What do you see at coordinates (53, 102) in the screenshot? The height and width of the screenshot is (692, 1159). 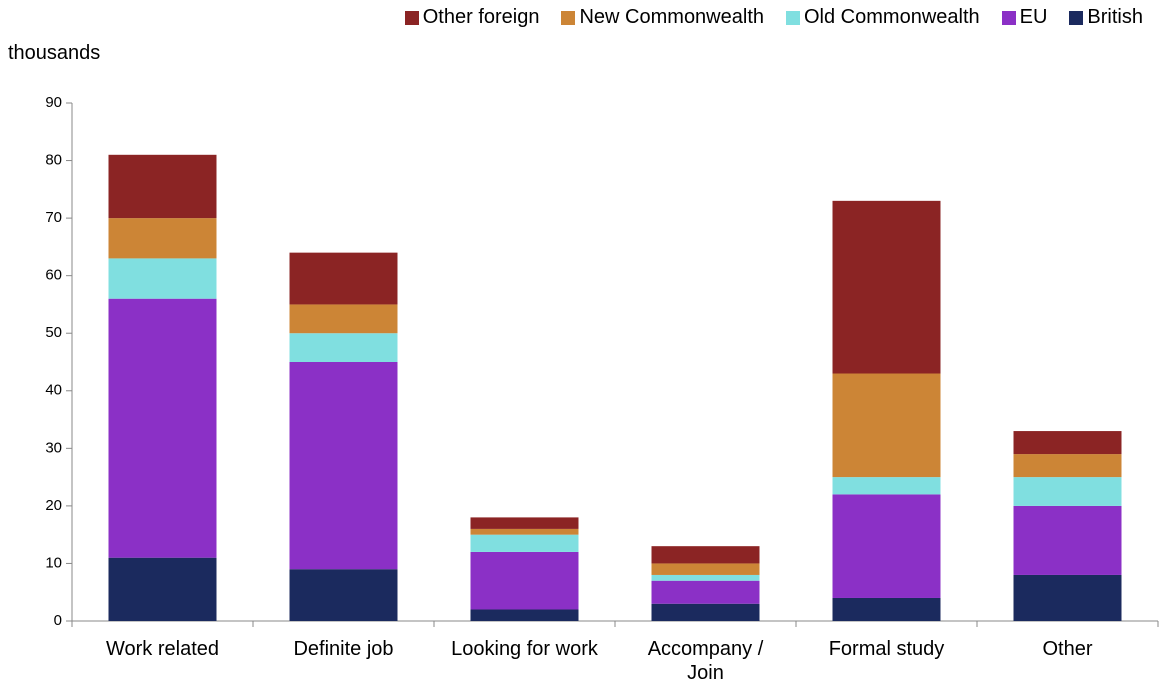 I see `y-tick-label: 90` at bounding box center [53, 102].